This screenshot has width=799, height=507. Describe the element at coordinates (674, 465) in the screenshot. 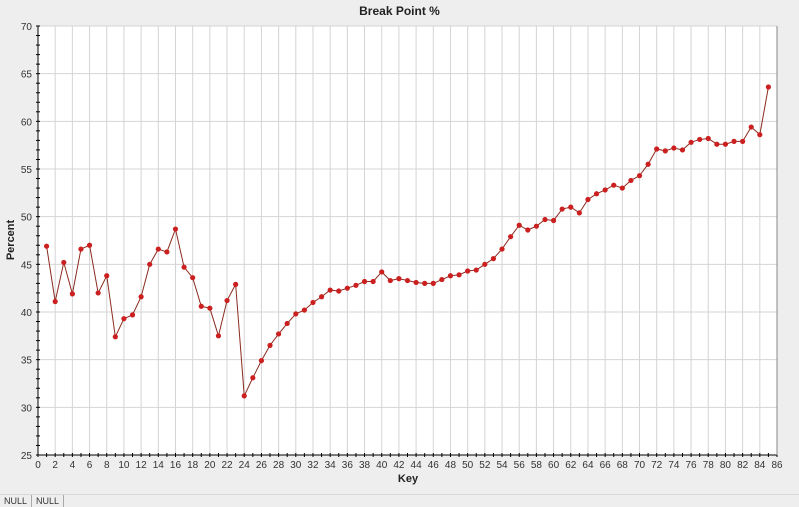

I see `x-tick-label: 74` at that location.